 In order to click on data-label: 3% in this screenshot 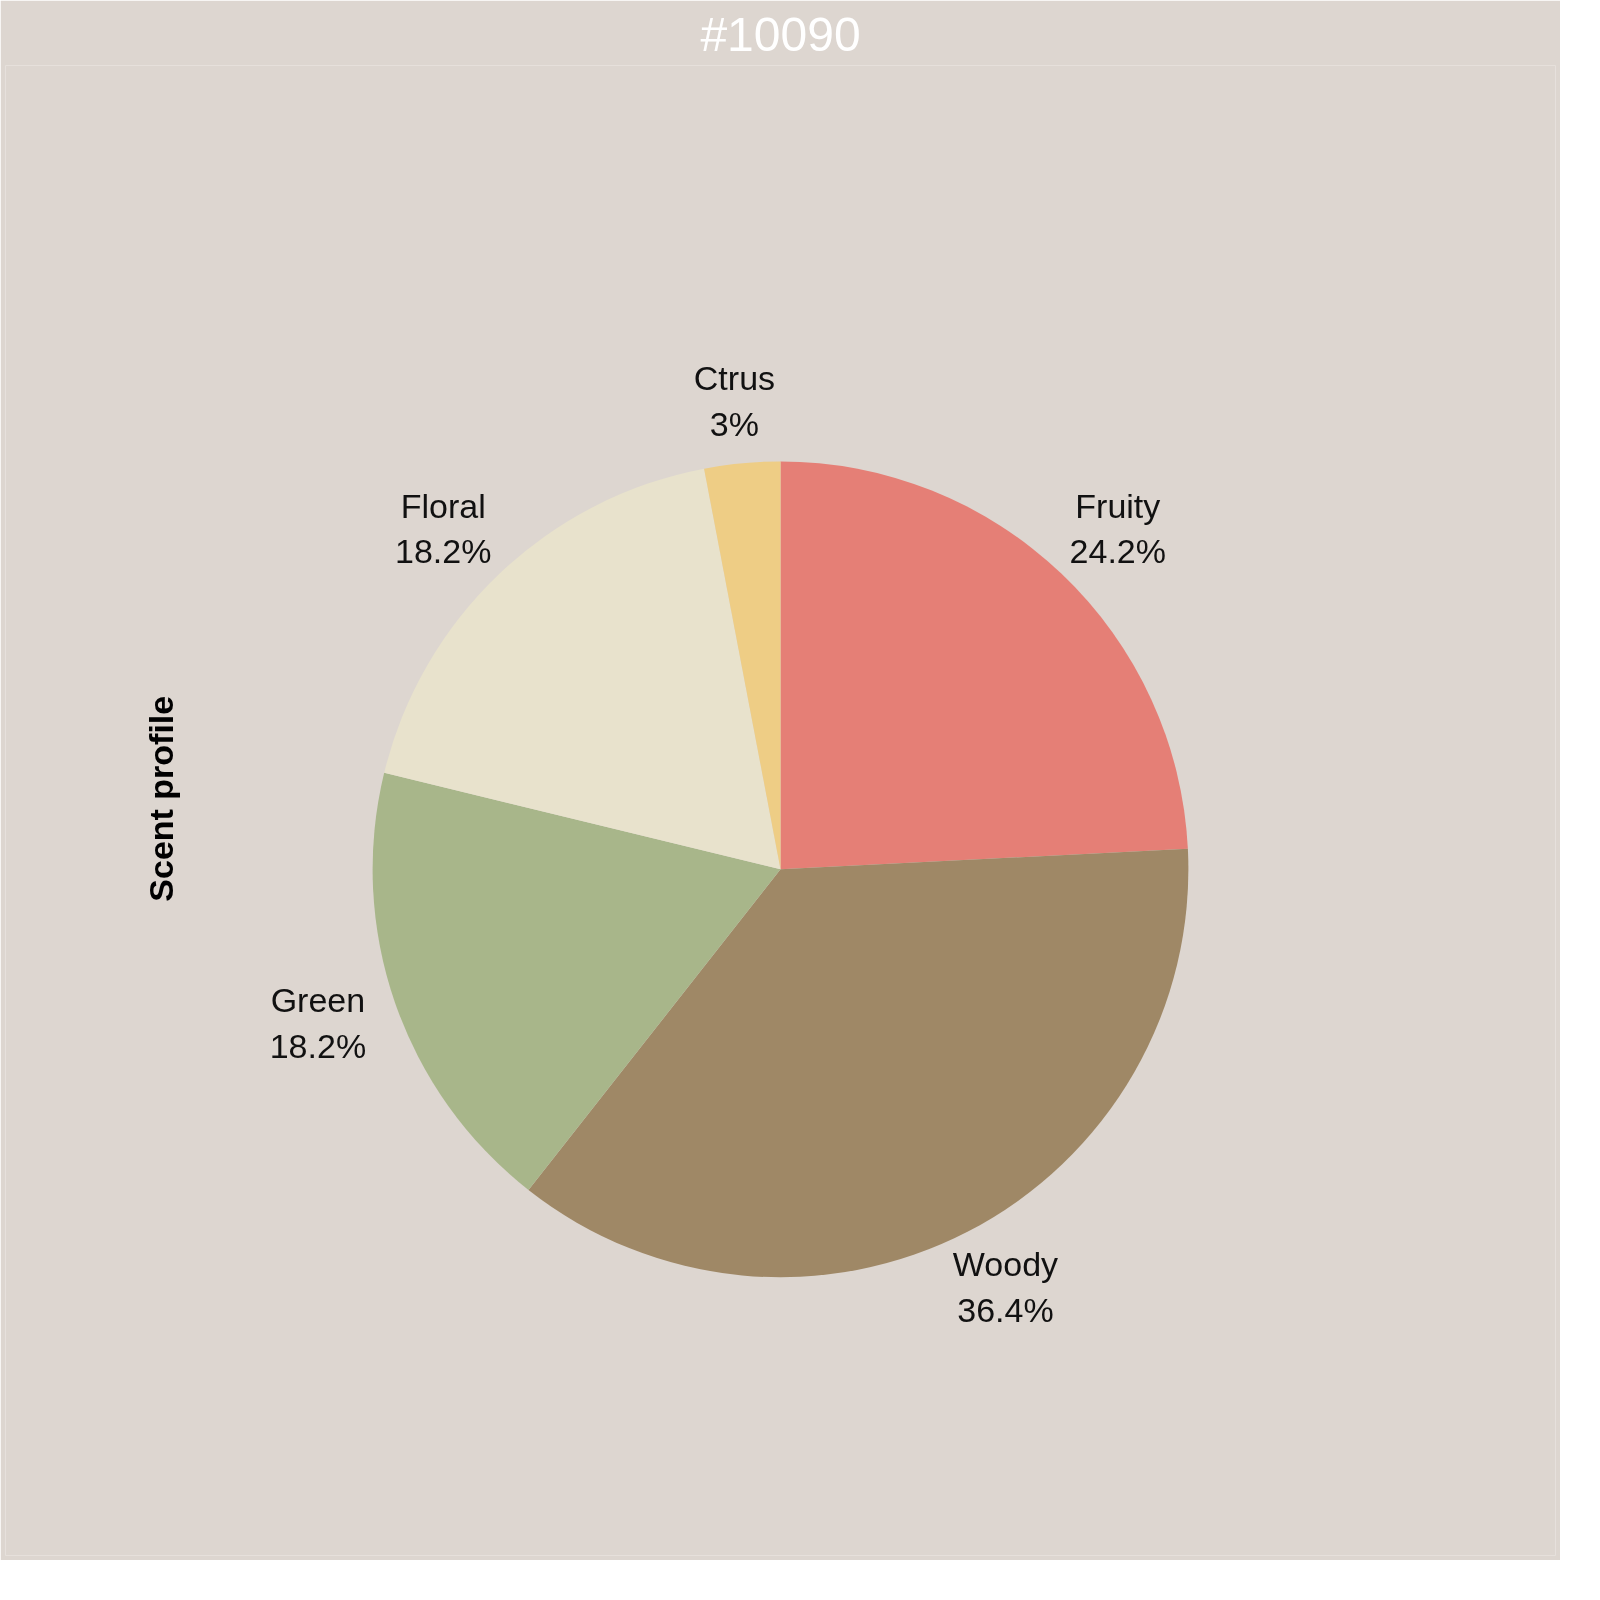, I will do `click(734, 423)`.